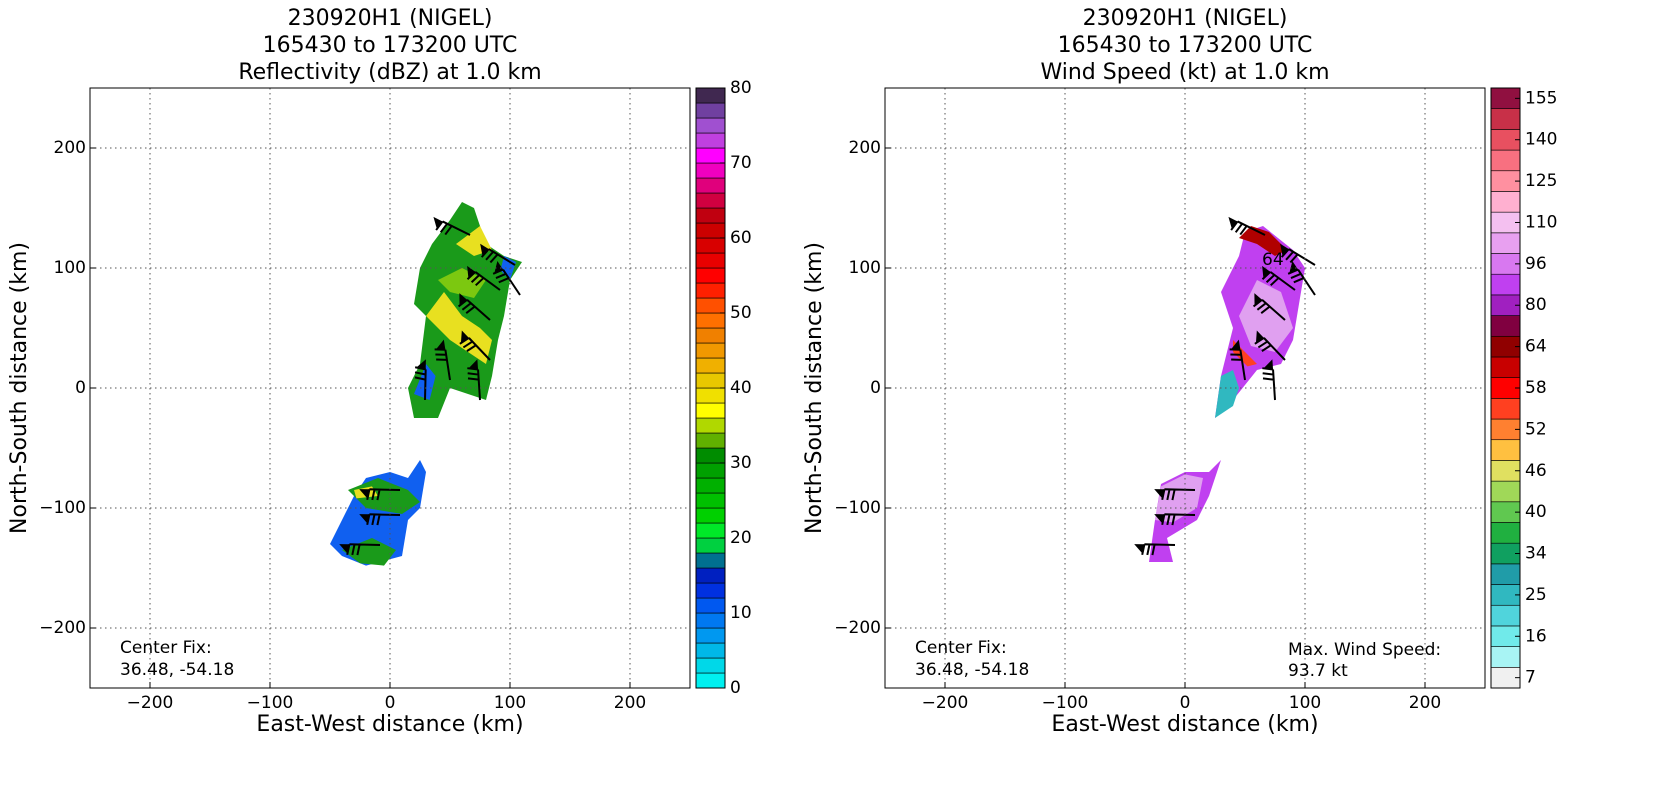 This screenshot has height=787, width=1655. I want to click on colorbar-tick-label: 46, so click(1536, 471).